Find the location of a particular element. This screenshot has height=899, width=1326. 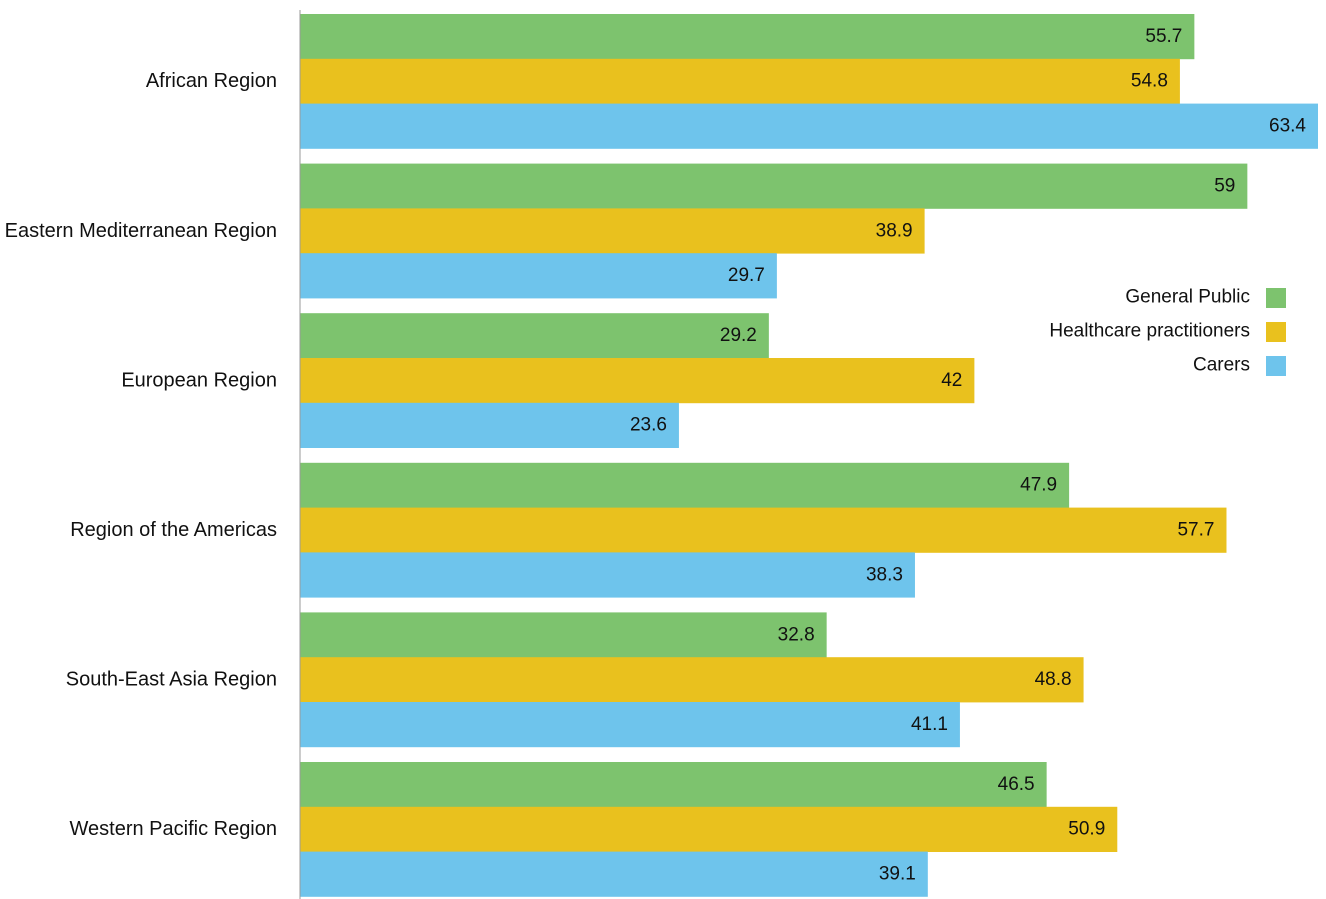

data-label-south-east-asia-region-carers: 41.1 is located at coordinates (929, 724).